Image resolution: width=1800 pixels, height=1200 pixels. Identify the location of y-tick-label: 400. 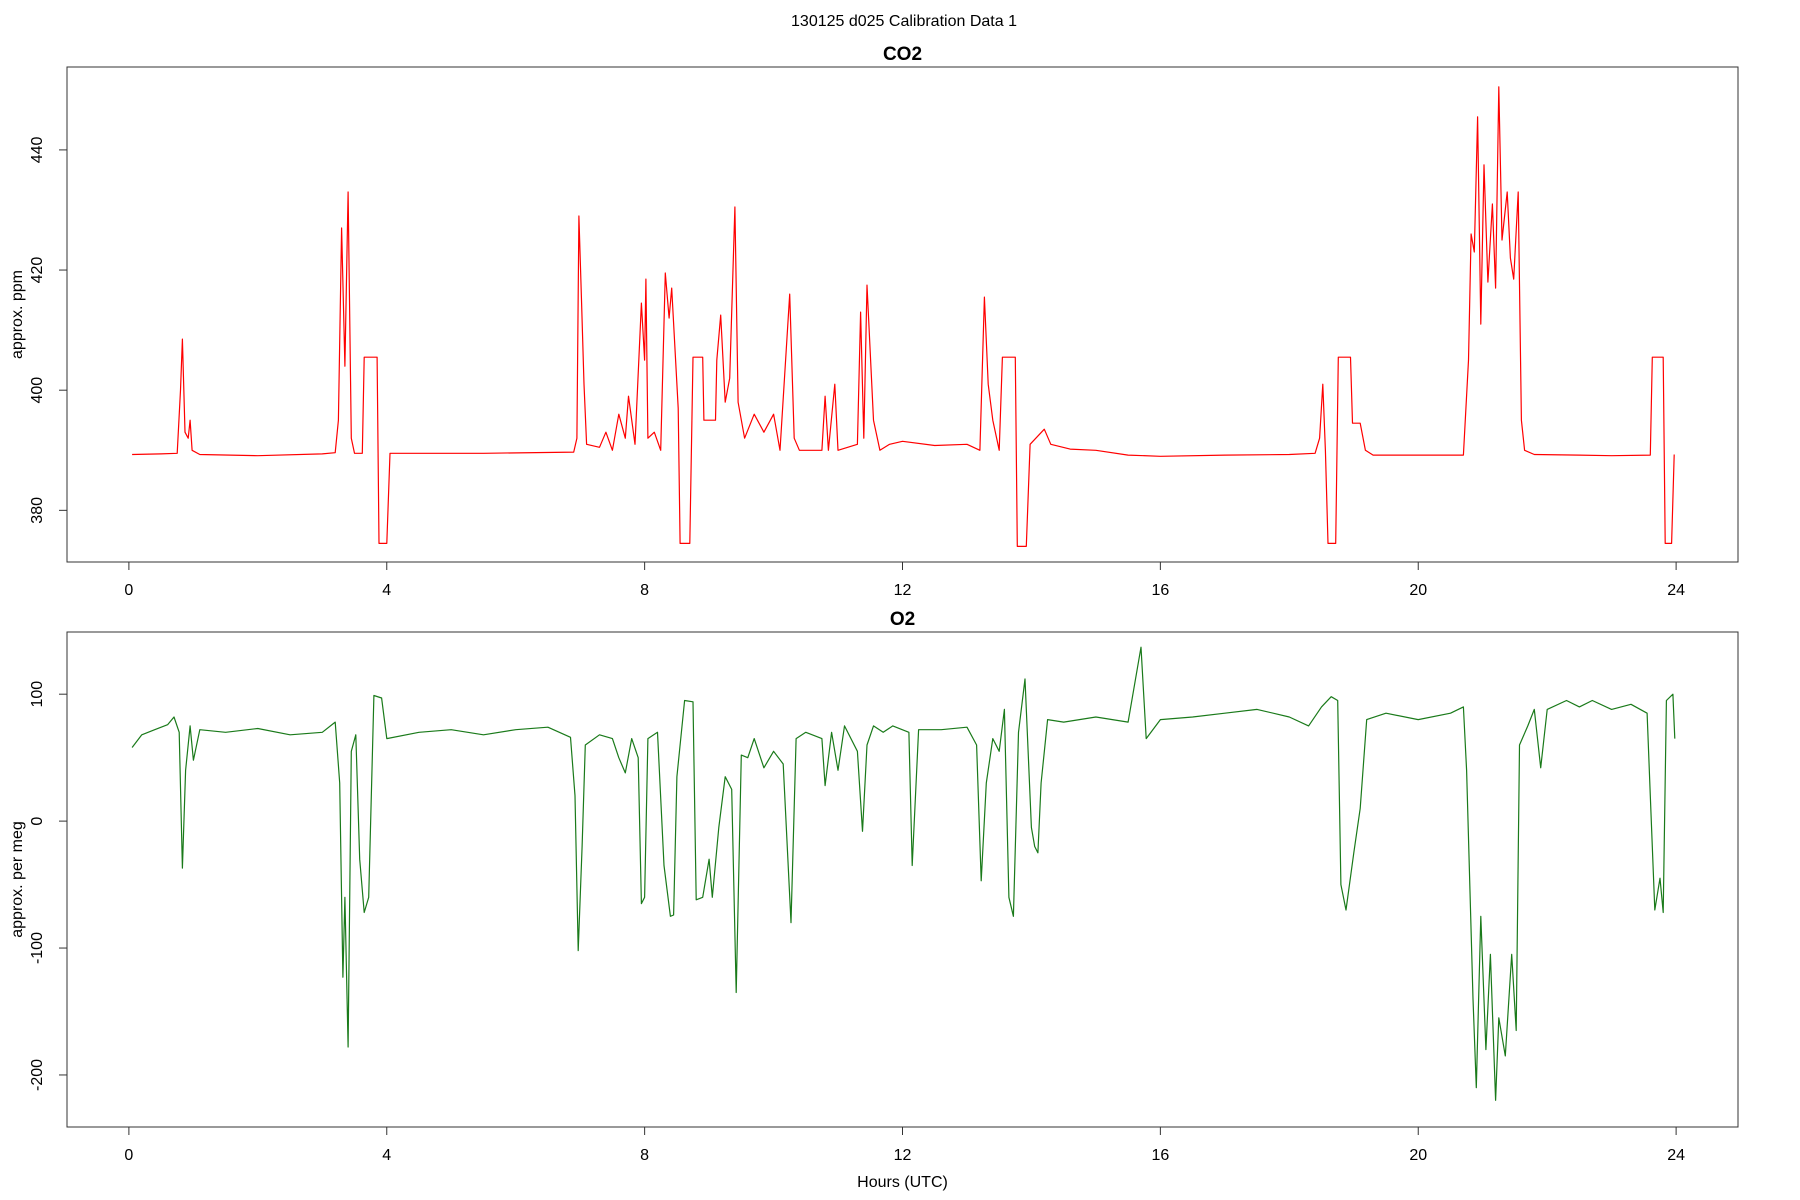
(37, 390).